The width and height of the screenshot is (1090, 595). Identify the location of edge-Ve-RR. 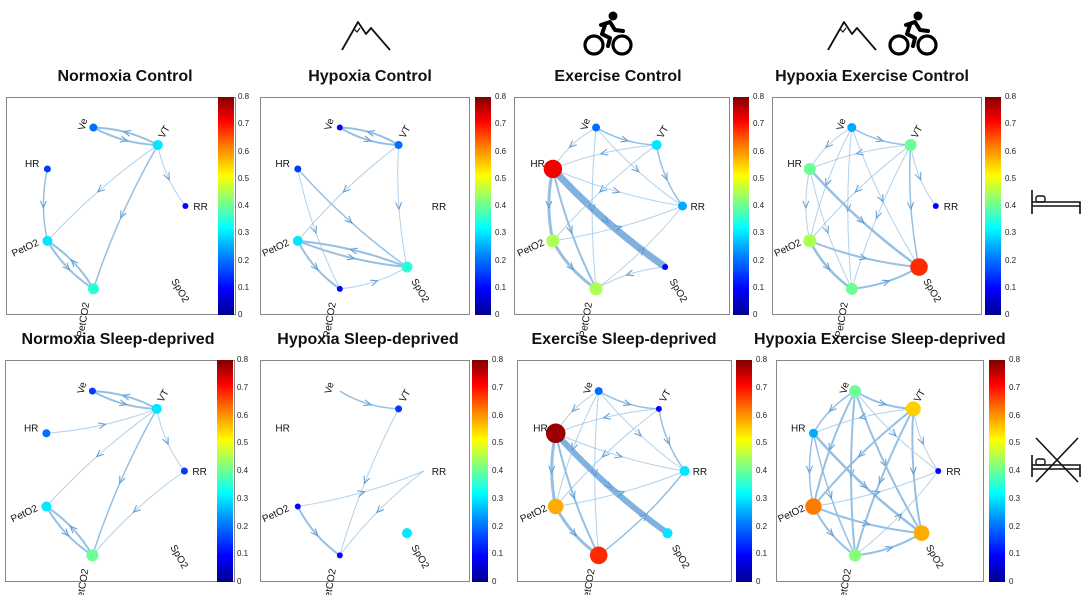
(639, 167).